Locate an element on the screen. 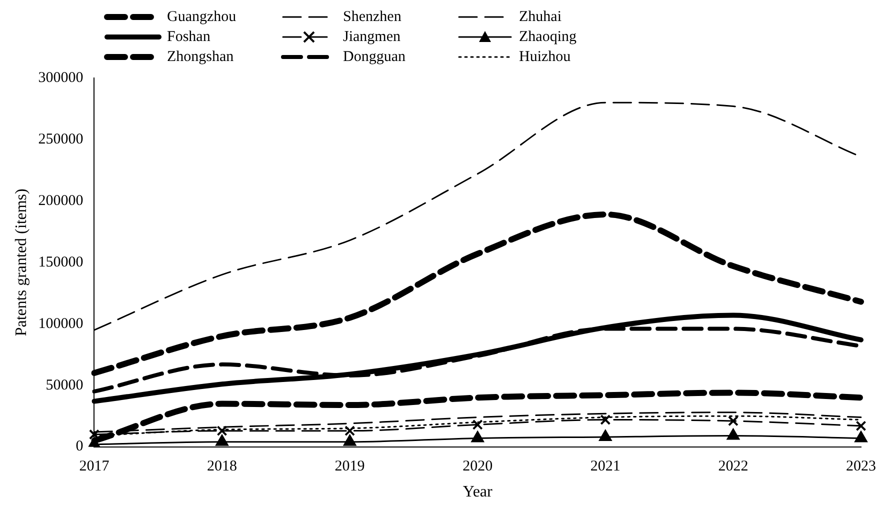 This screenshot has height=525, width=889. y-axis-title: Patents granted (items) is located at coordinates (21, 262).